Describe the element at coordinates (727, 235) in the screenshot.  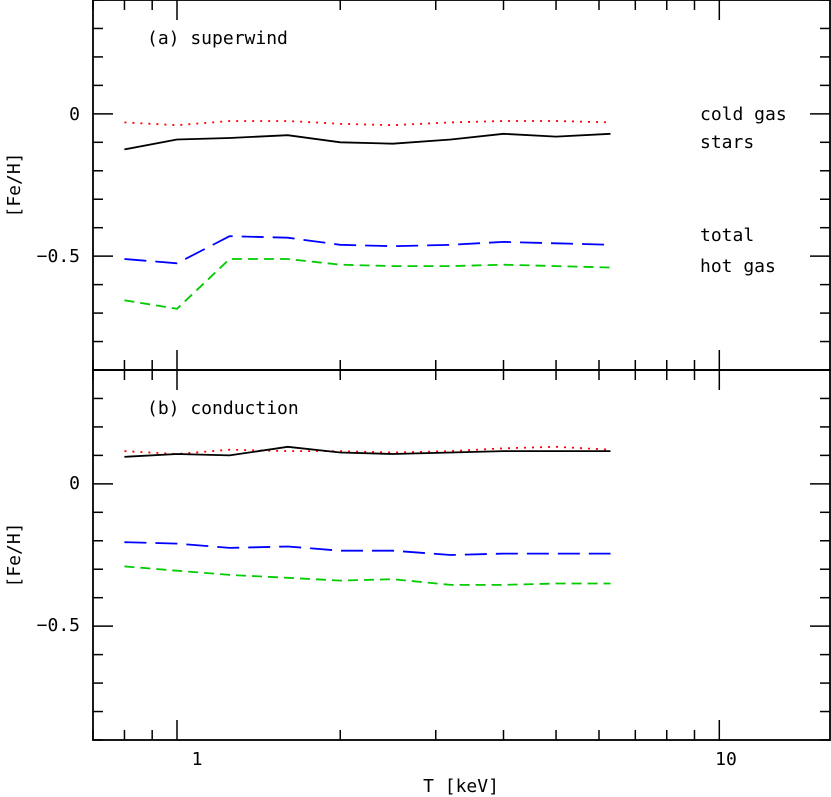
I see `legend-total: total` at that location.